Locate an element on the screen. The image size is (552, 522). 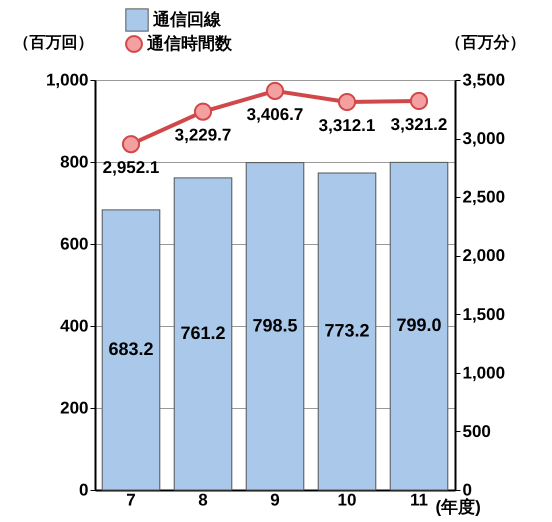
y2-axis-title: （百万分） is located at coordinates (486, 43).